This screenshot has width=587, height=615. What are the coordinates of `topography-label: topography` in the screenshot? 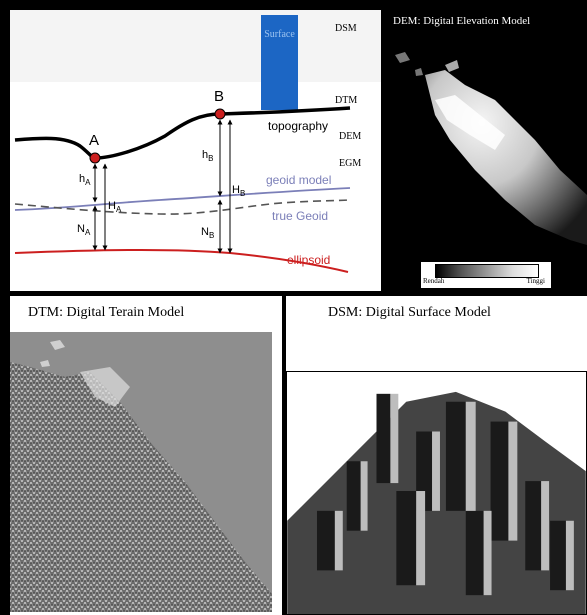 It's located at (298, 126).